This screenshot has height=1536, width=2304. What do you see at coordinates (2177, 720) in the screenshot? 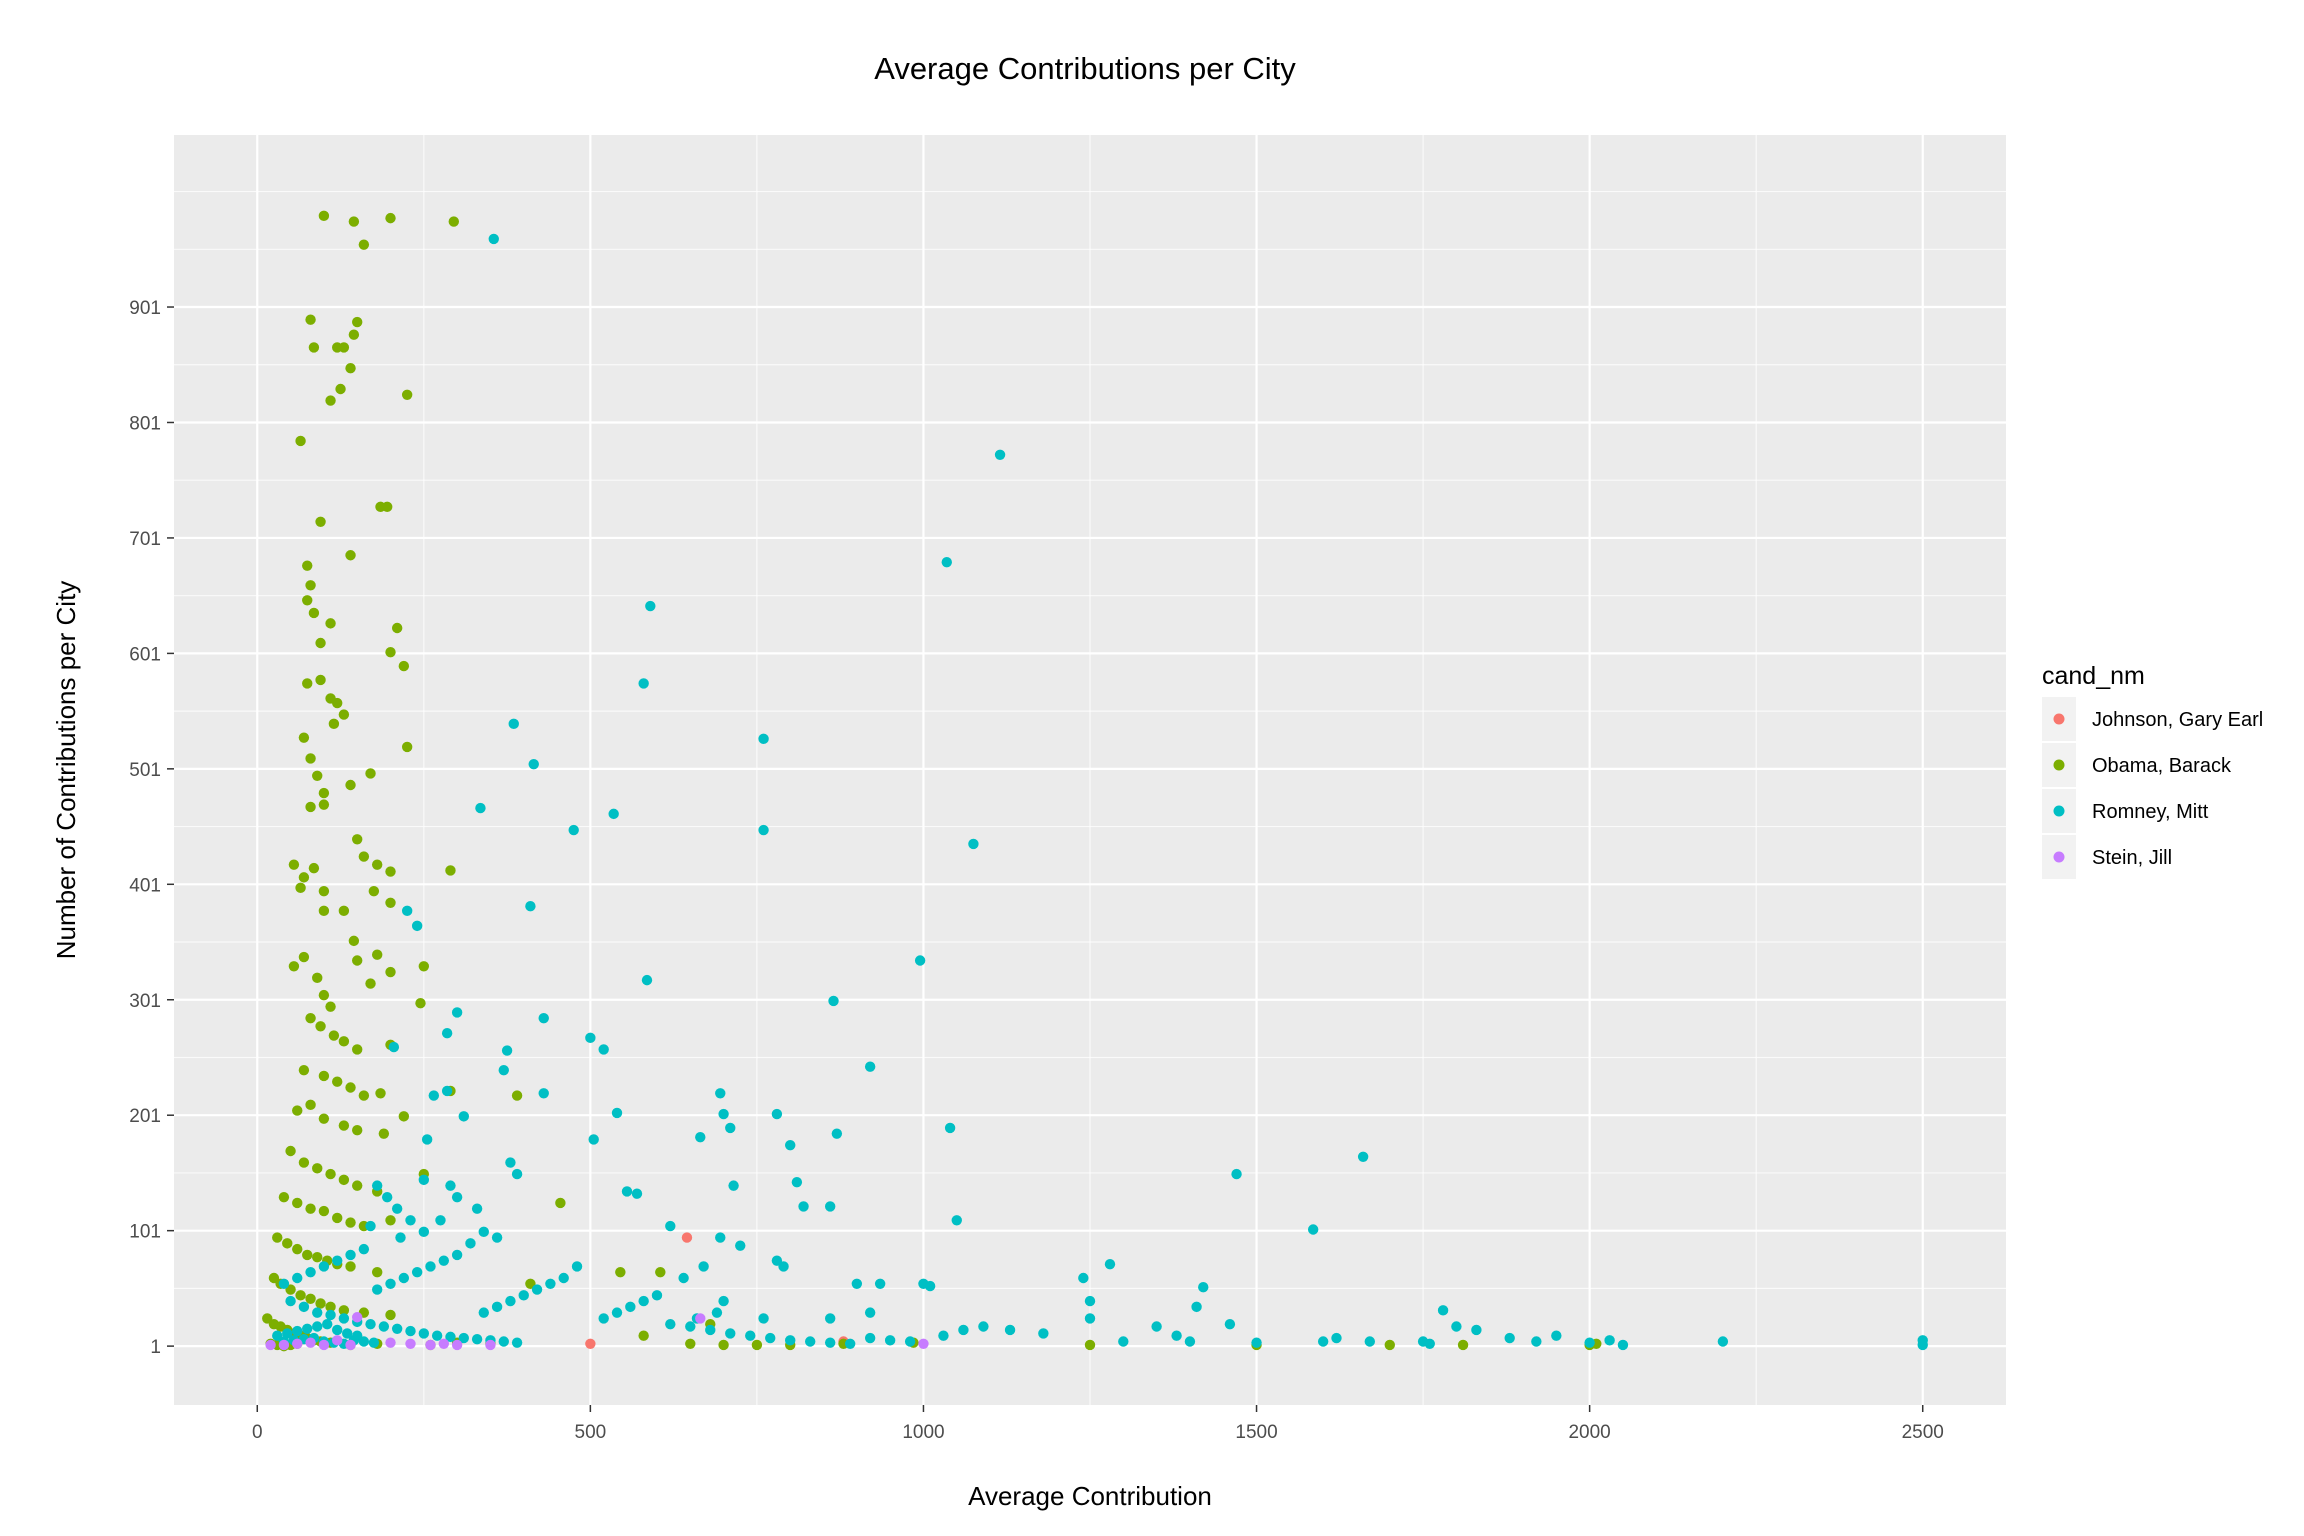
I see `legend-label: Johnson, Gary Earl` at bounding box center [2177, 720].